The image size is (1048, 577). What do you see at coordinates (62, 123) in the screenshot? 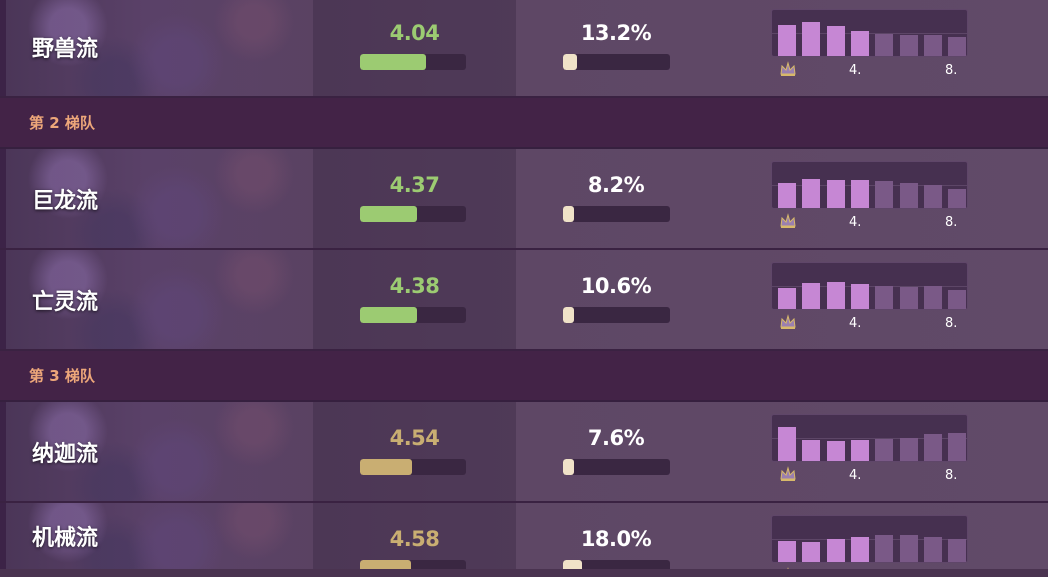
I see `tier-label: 第 2 梯队` at bounding box center [62, 123].